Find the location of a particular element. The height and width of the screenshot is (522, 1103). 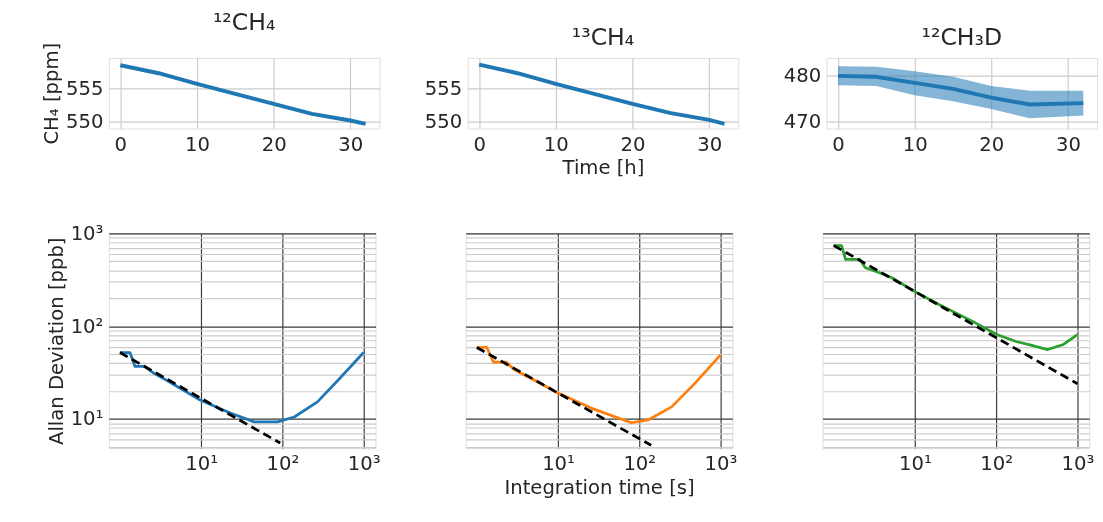

x-axis-title: Time [h] is located at coordinates (603, 168).